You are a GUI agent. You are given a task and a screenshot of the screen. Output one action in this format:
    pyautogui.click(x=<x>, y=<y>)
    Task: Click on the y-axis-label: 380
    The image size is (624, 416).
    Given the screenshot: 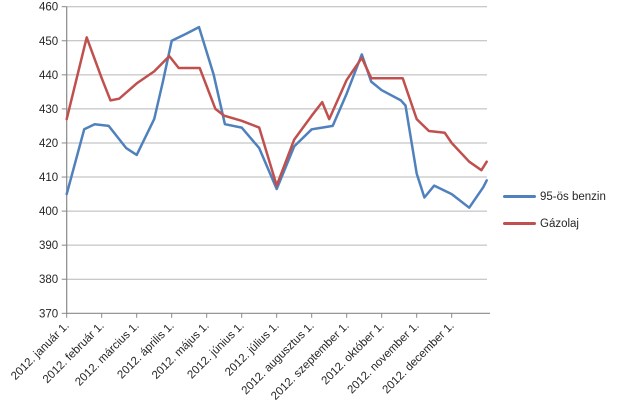 What is the action you would take?
    pyautogui.click(x=48, y=280)
    